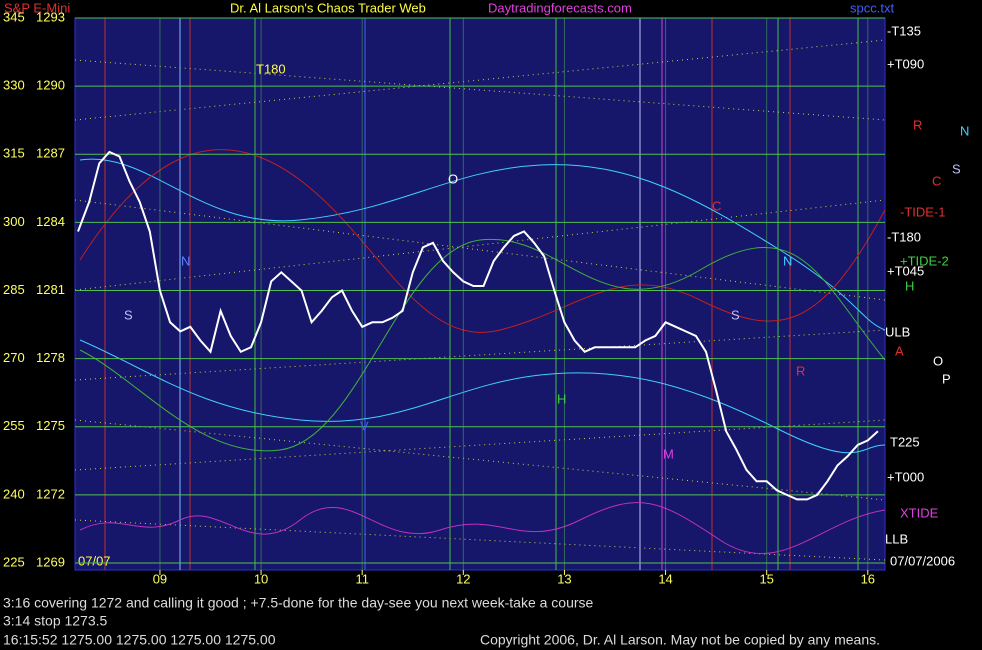 The height and width of the screenshot is (650, 982). I want to click on level-label: 07/07/2006, so click(922, 560).